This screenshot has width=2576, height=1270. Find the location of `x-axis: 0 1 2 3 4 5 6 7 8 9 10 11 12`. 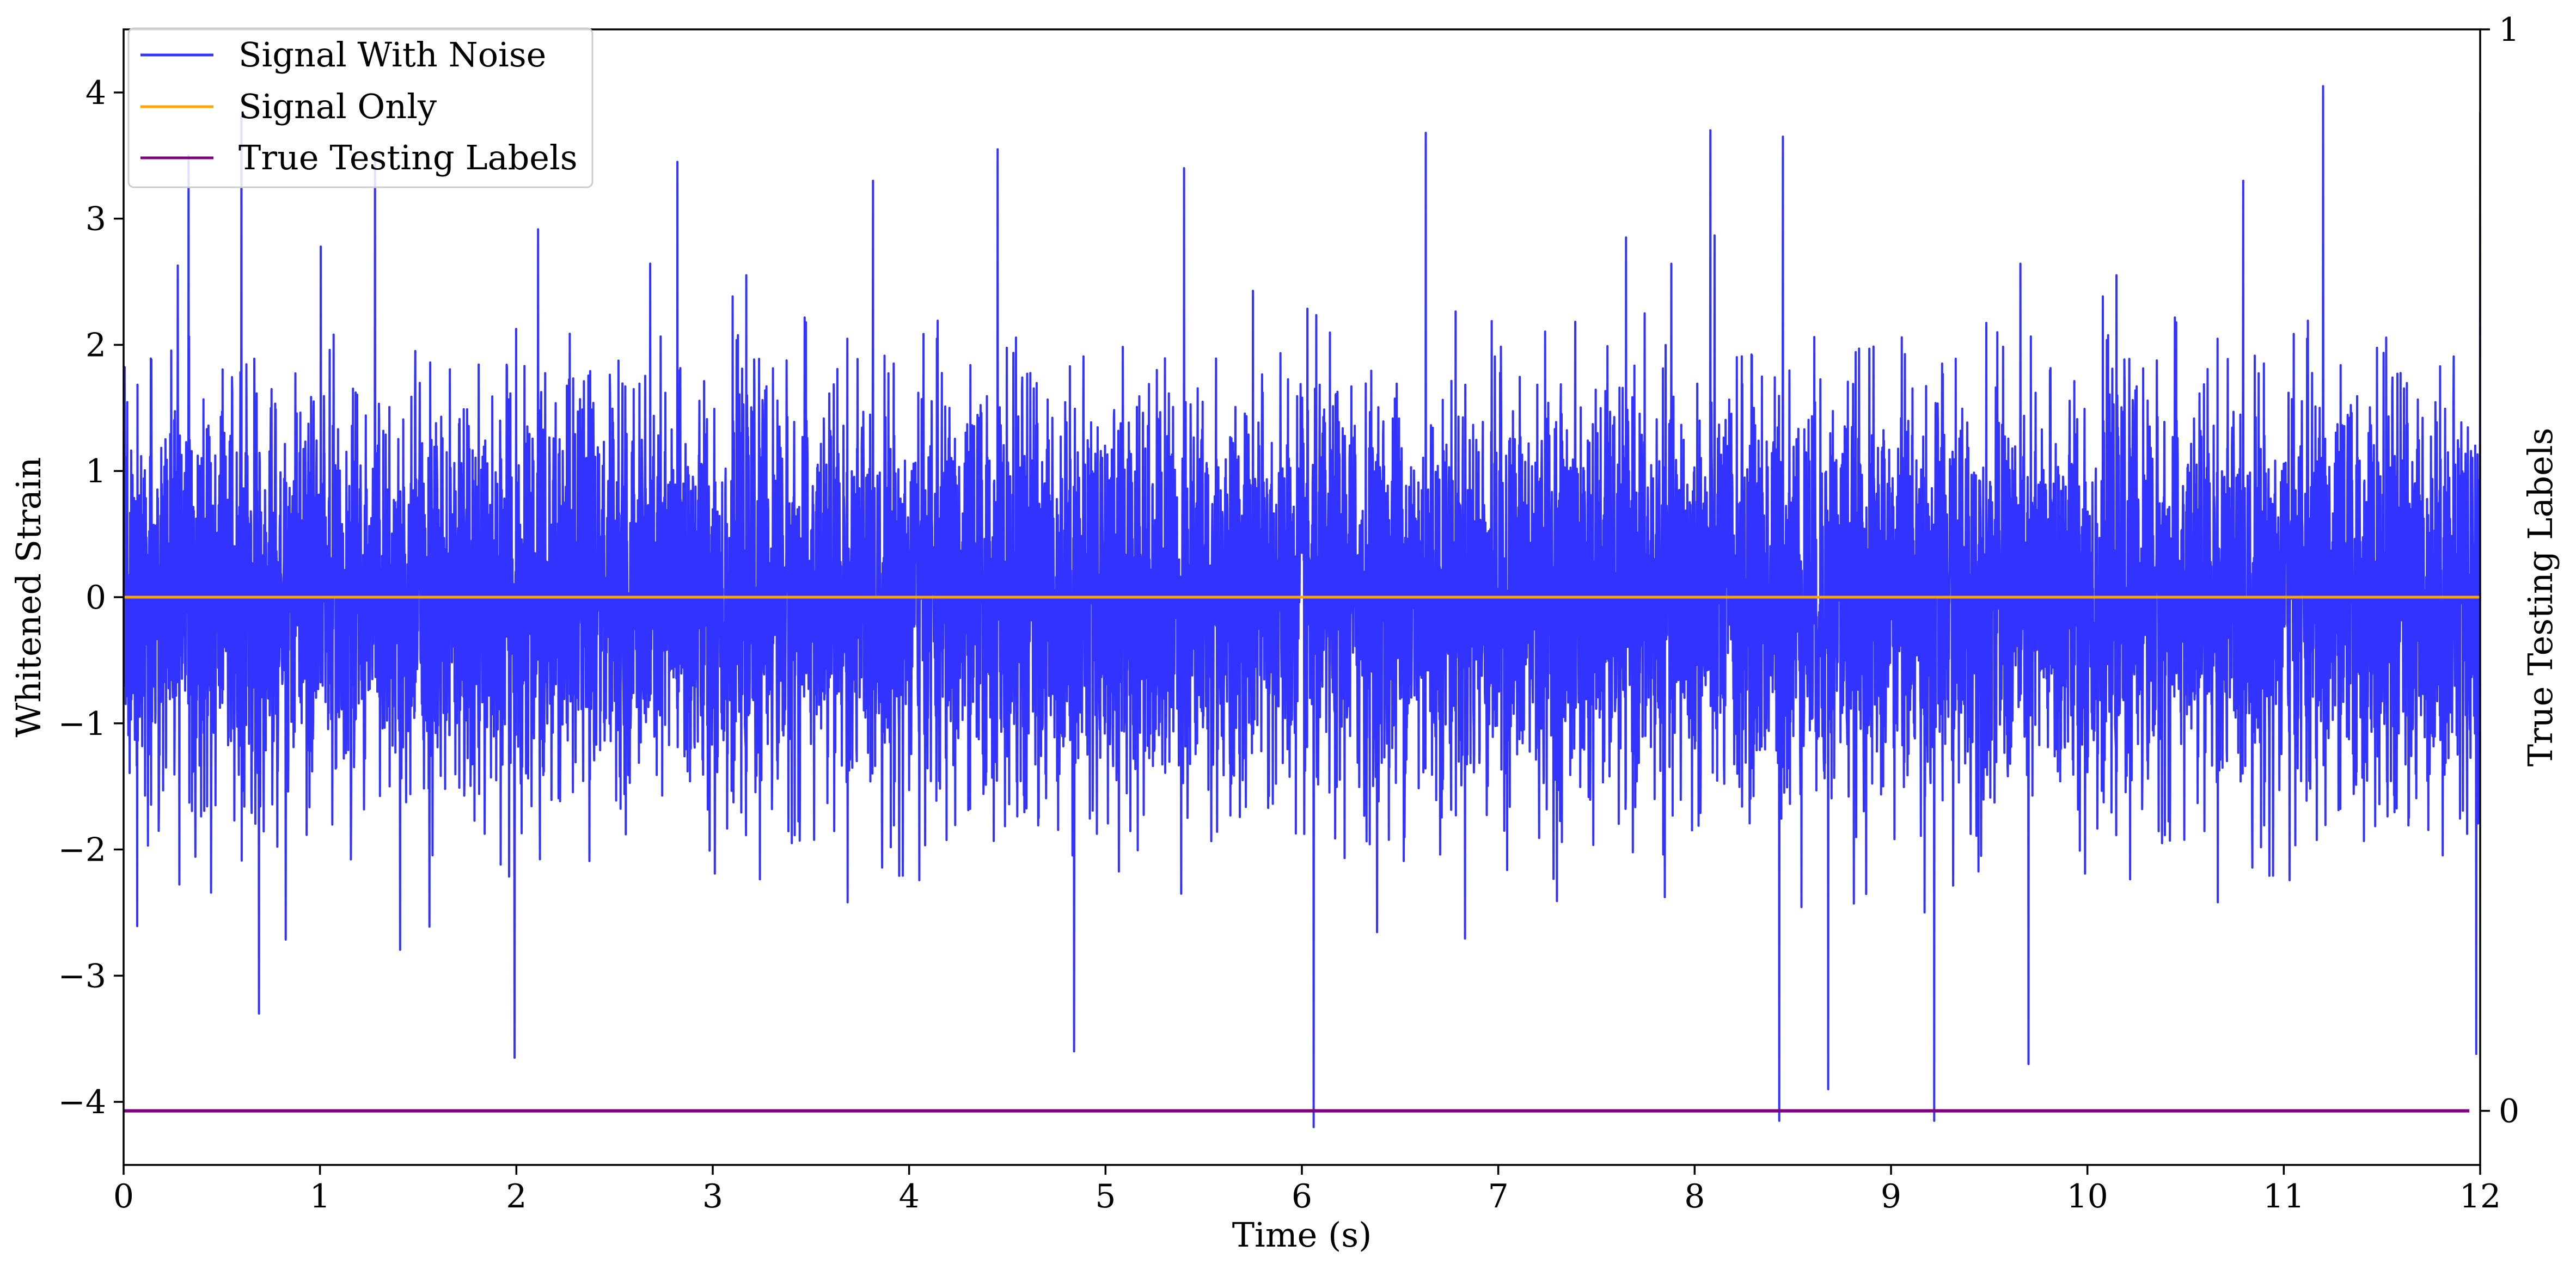

x-axis: 0 1 2 3 4 5 6 7 8 9 10 11 12 is located at coordinates (1307, 1190).